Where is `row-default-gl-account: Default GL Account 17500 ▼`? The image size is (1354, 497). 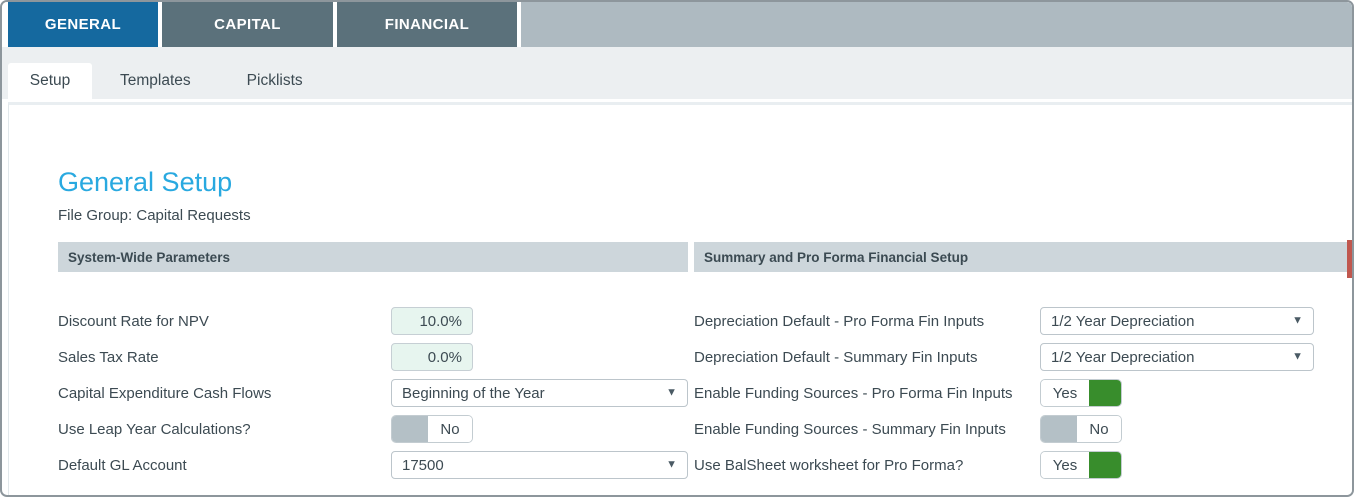
row-default-gl-account: Default GL Account 17500 ▼ is located at coordinates (373, 465).